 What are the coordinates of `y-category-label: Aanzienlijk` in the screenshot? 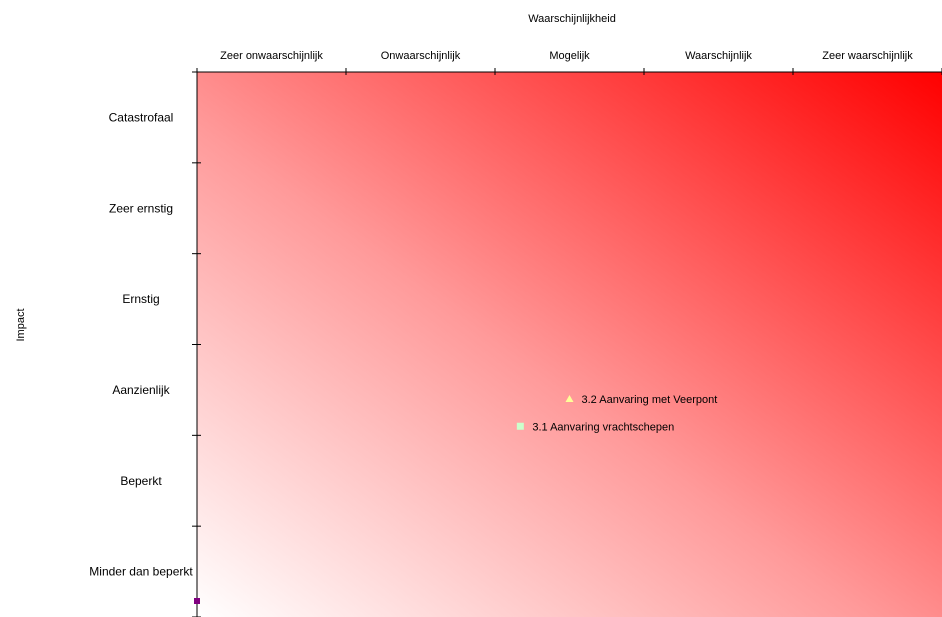 It's located at (141, 390).